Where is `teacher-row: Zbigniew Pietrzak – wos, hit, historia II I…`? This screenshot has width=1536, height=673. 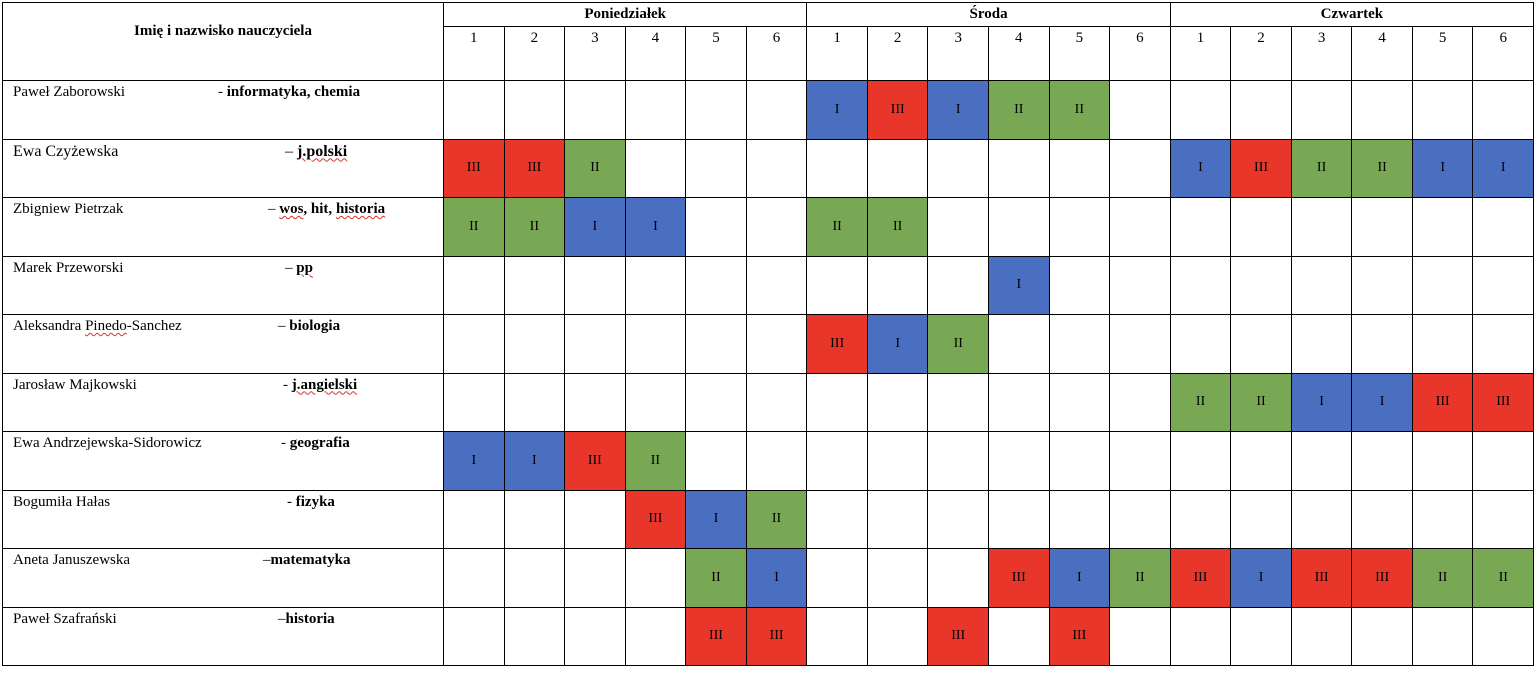 teacher-row: Zbigniew Pietrzak – wos, hit, historia II I… is located at coordinates (768, 227).